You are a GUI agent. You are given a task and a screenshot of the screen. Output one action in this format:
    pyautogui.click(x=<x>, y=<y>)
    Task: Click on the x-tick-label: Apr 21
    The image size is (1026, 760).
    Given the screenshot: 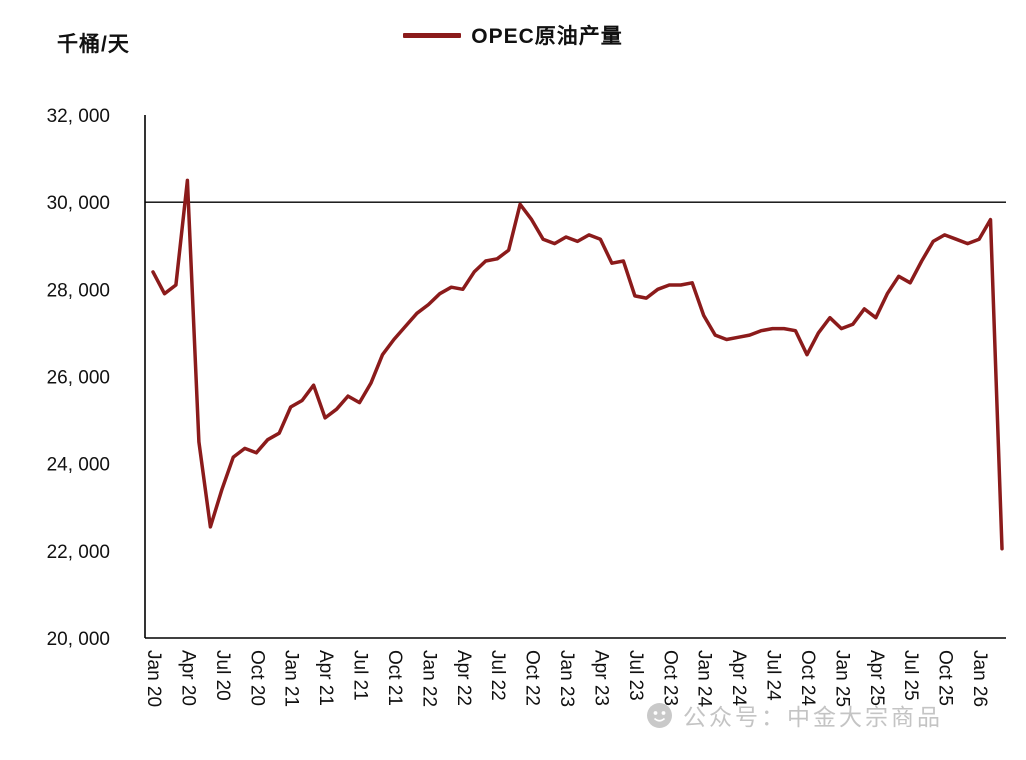 What is the action you would take?
    pyautogui.click(x=325, y=678)
    